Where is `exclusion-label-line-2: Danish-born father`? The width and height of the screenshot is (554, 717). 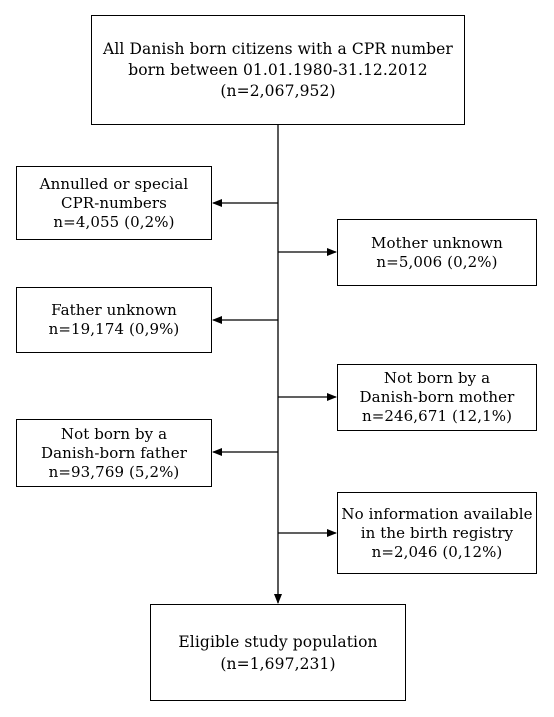 exclusion-label-line-2: Danish-born father is located at coordinates (114, 452).